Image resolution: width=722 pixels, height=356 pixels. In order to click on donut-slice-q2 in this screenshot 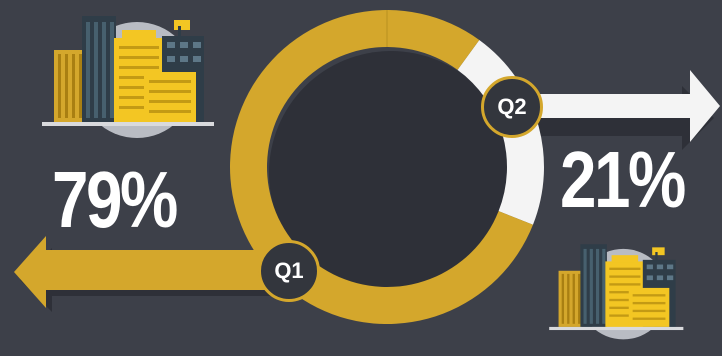, I will do `click(500, 132)`.